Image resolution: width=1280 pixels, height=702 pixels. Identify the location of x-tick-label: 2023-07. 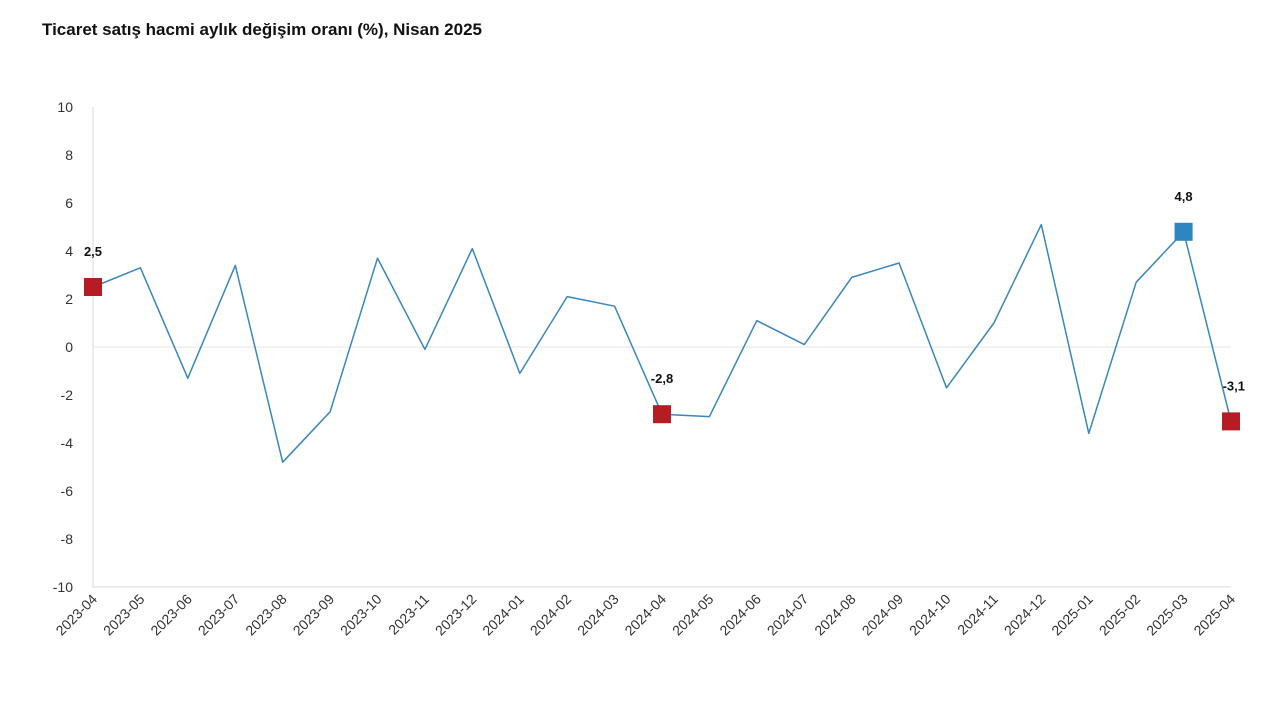
(219, 615).